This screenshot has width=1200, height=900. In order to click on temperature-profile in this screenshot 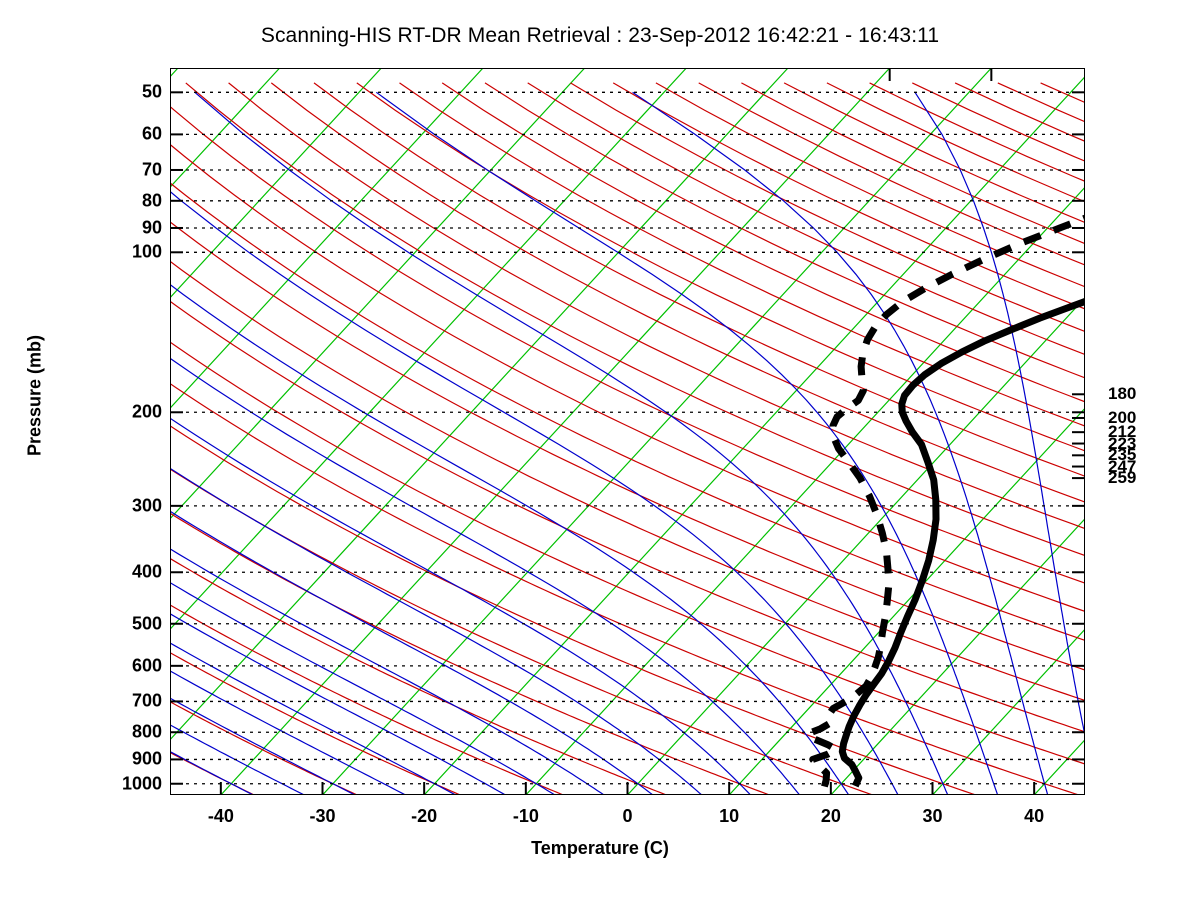, I will do `click(961, 542)`.